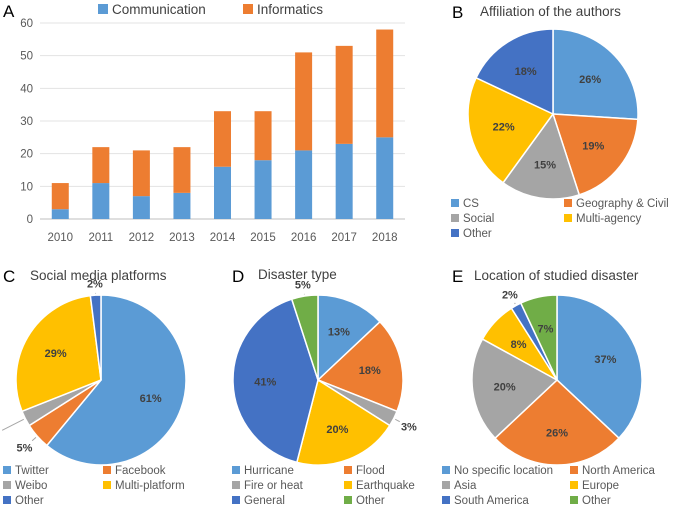  I want to click on bar-communication-2015, so click(263, 189).